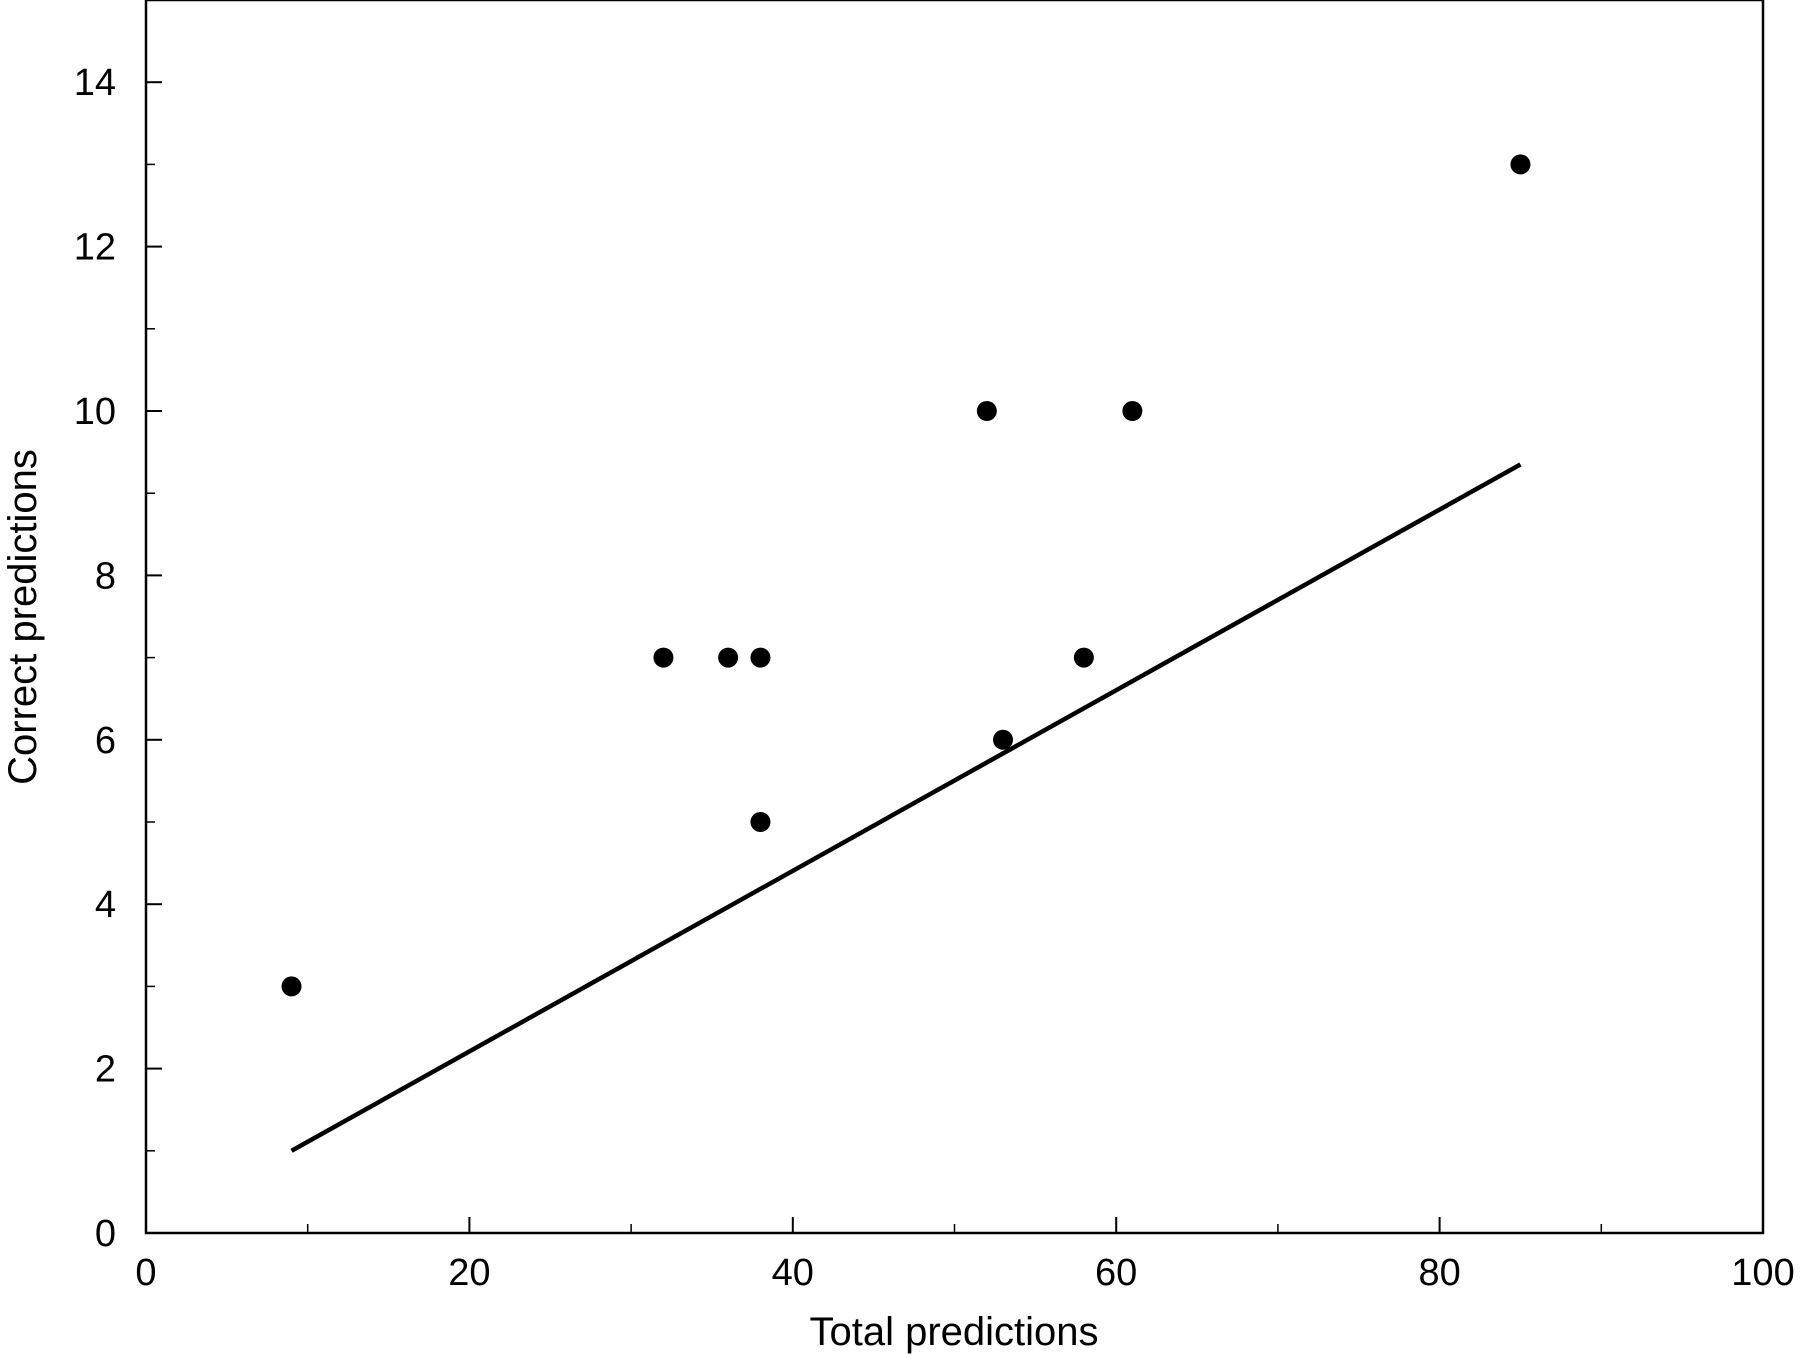 The height and width of the screenshot is (1359, 1800). I want to click on y-tick-label: 12, so click(95, 248).